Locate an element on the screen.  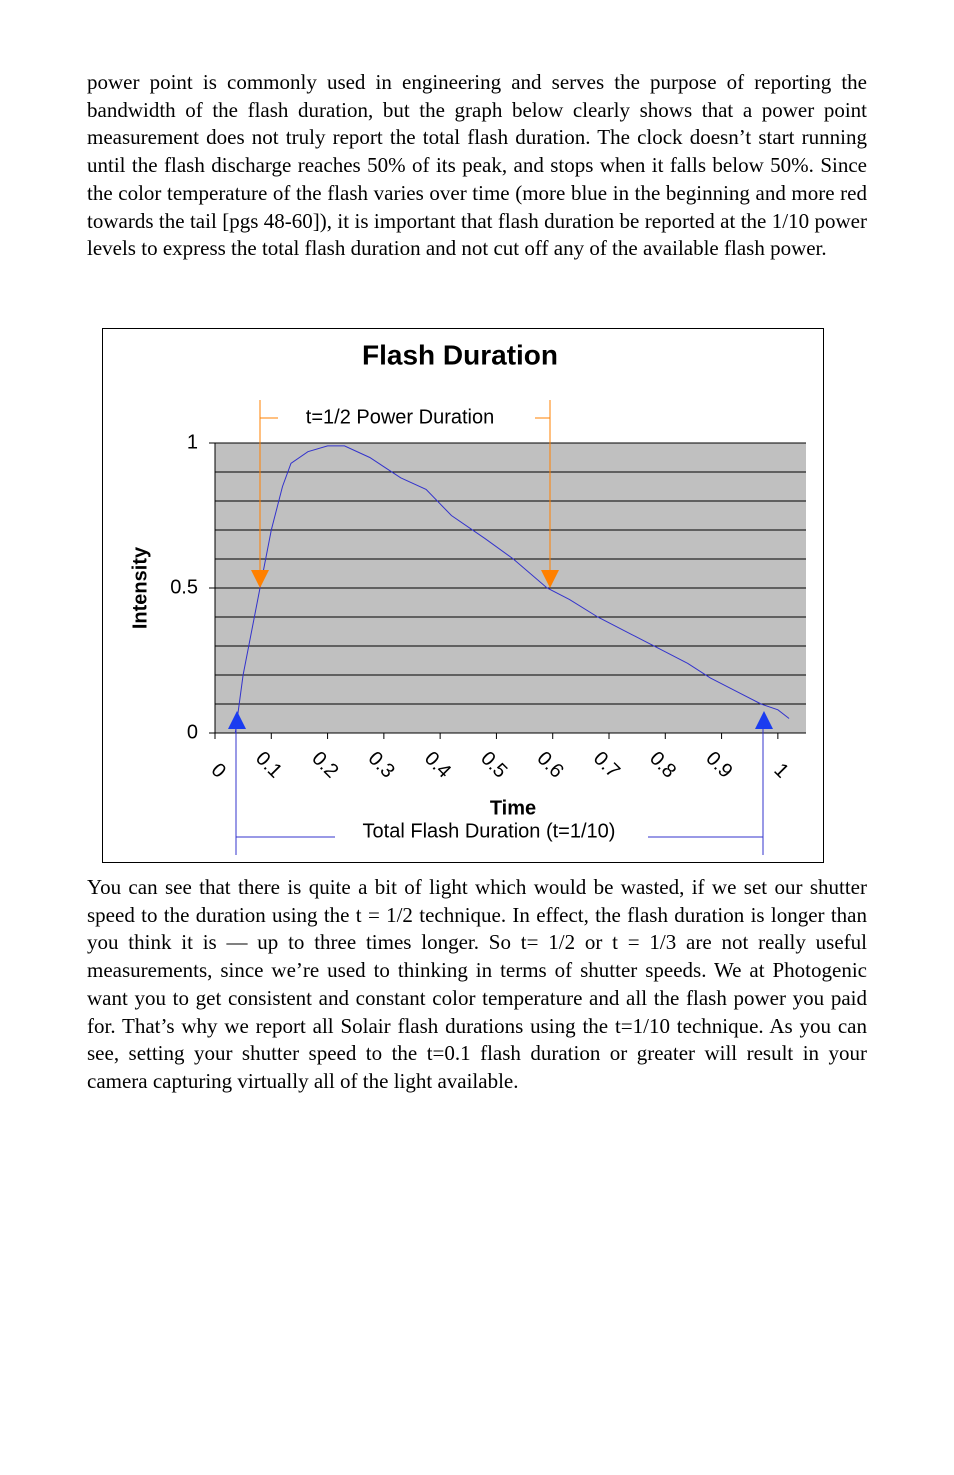
data-line is located at coordinates (512, 589).